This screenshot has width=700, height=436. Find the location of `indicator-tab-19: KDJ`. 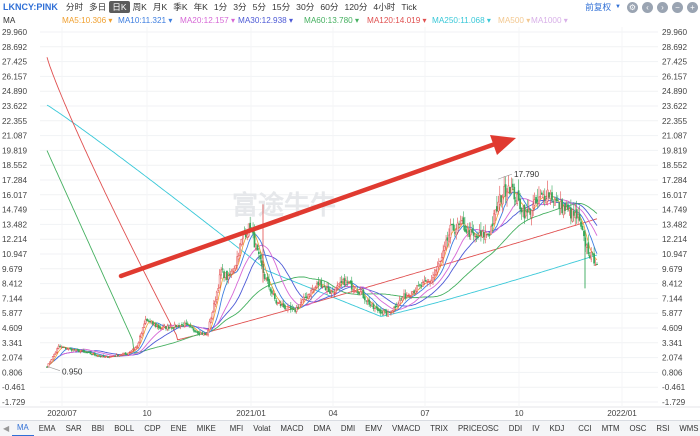

indicator-tab-19: KDJ is located at coordinates (557, 428).